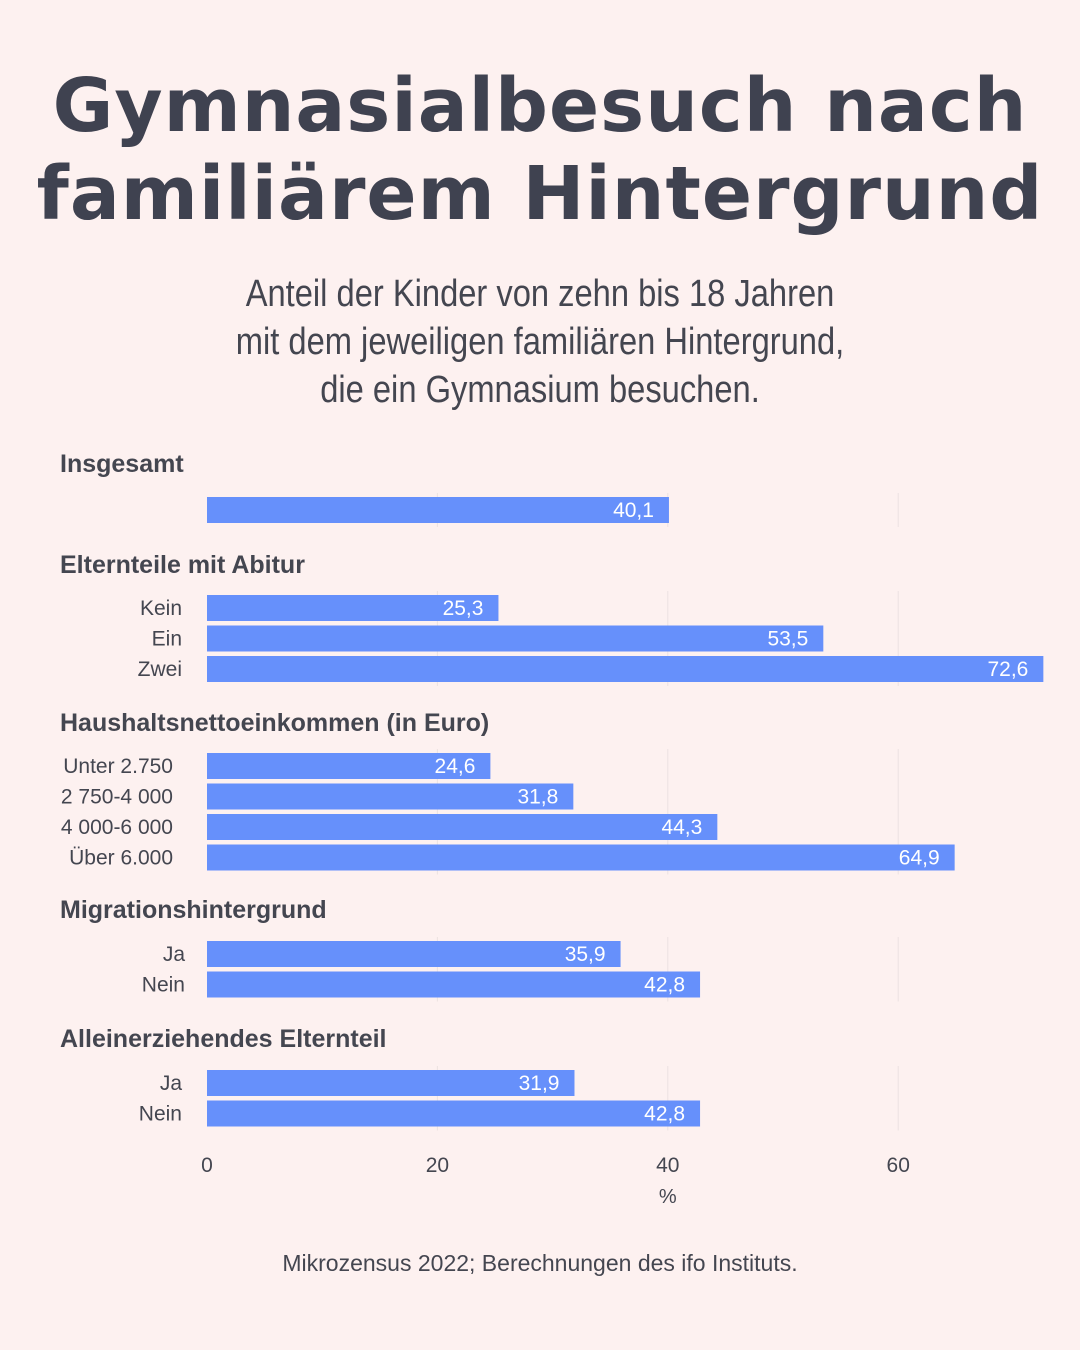  Describe the element at coordinates (463, 608) in the screenshot. I see `bar-value-label: 25,3` at that location.